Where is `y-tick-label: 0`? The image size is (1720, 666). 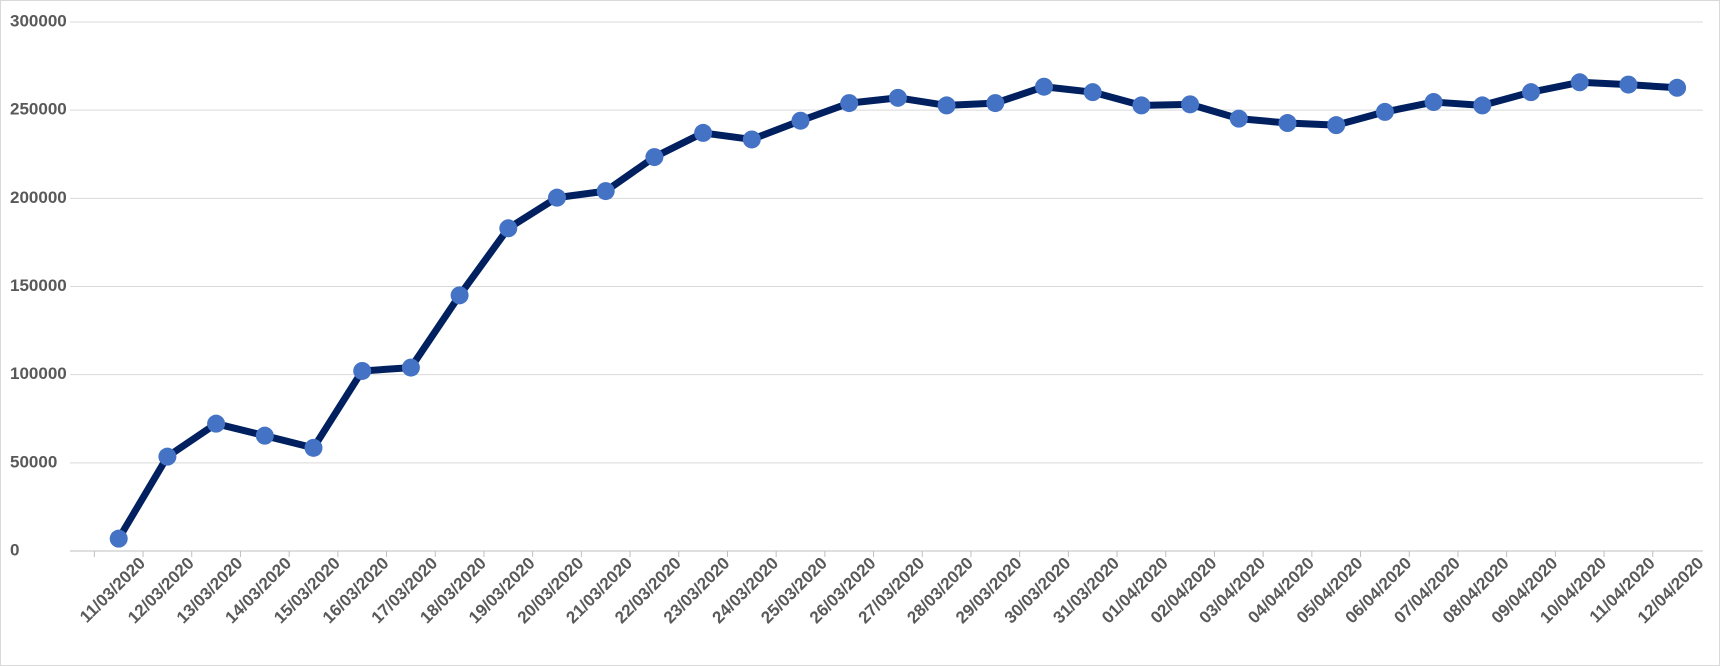 y-tick-label: 0 is located at coordinates (14, 549).